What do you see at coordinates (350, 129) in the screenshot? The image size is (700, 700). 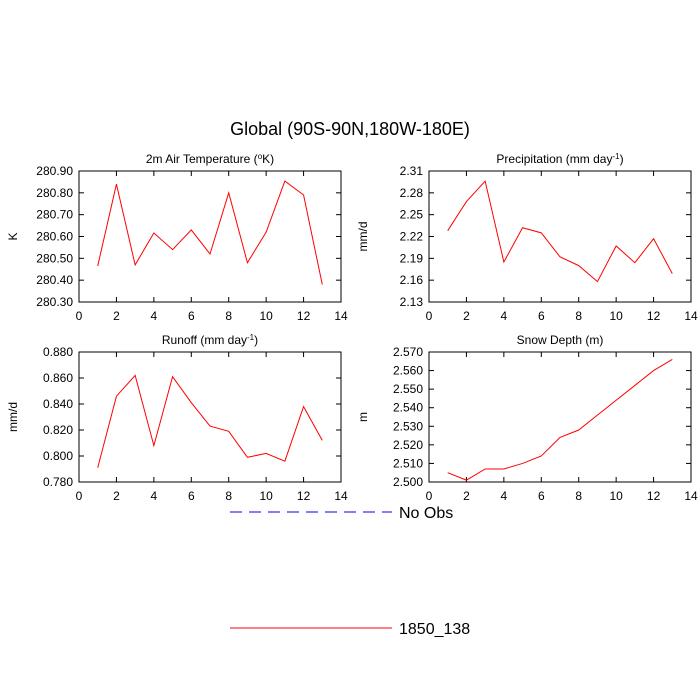 I see `figure-title: Global (90S-90N,180W-180E)` at bounding box center [350, 129].